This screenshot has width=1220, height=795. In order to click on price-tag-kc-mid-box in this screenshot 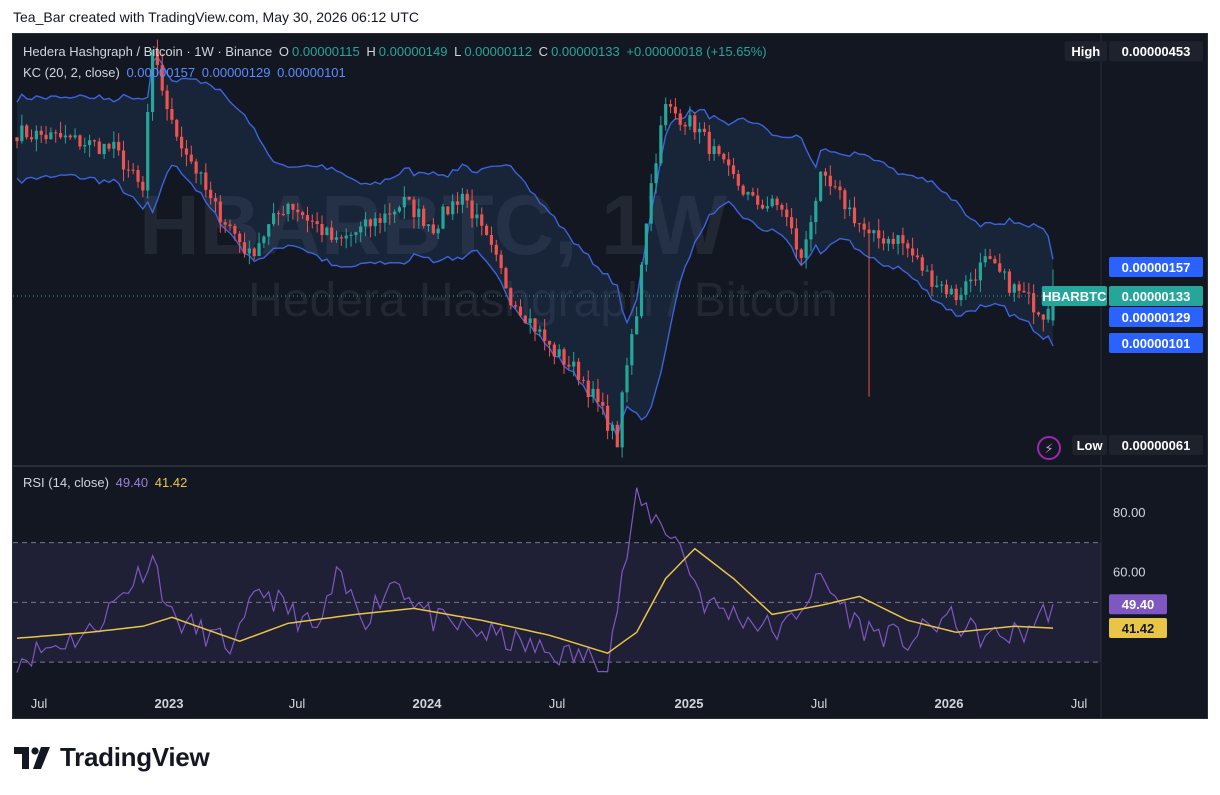, I will do `click(1156, 317)`.